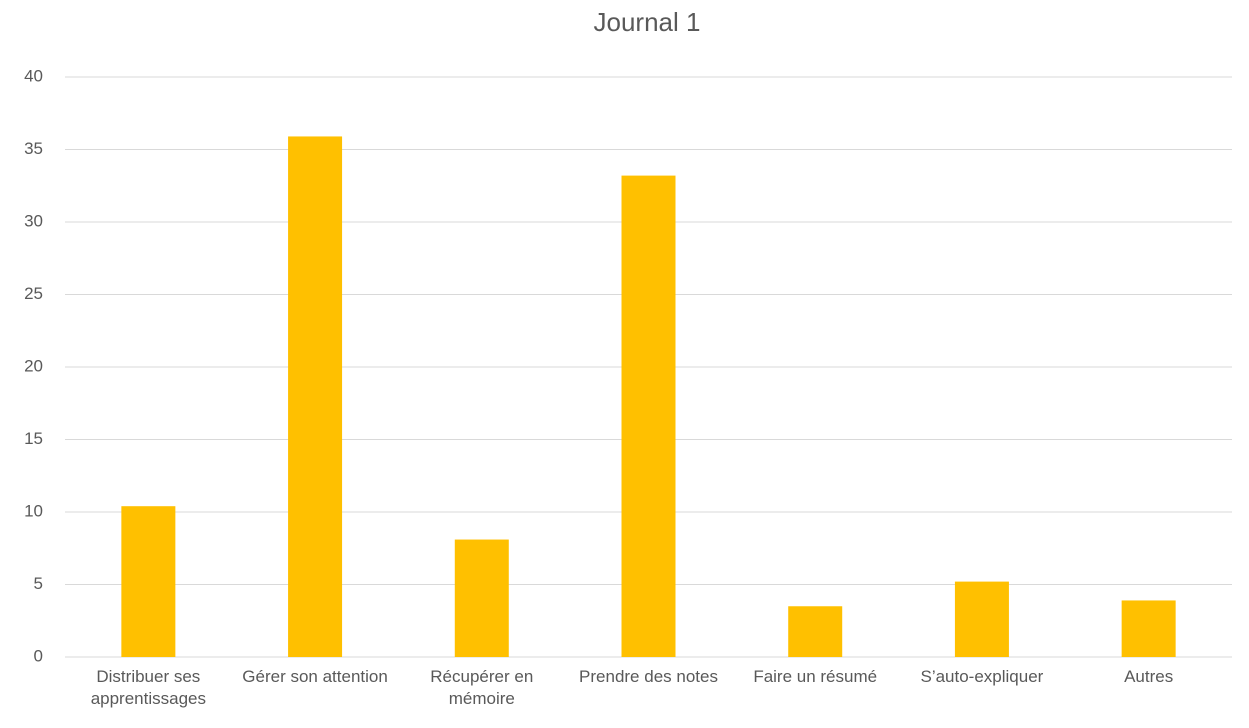 This screenshot has width=1249, height=728. What do you see at coordinates (33, 293) in the screenshot?
I see `y-tick-label: 25` at bounding box center [33, 293].